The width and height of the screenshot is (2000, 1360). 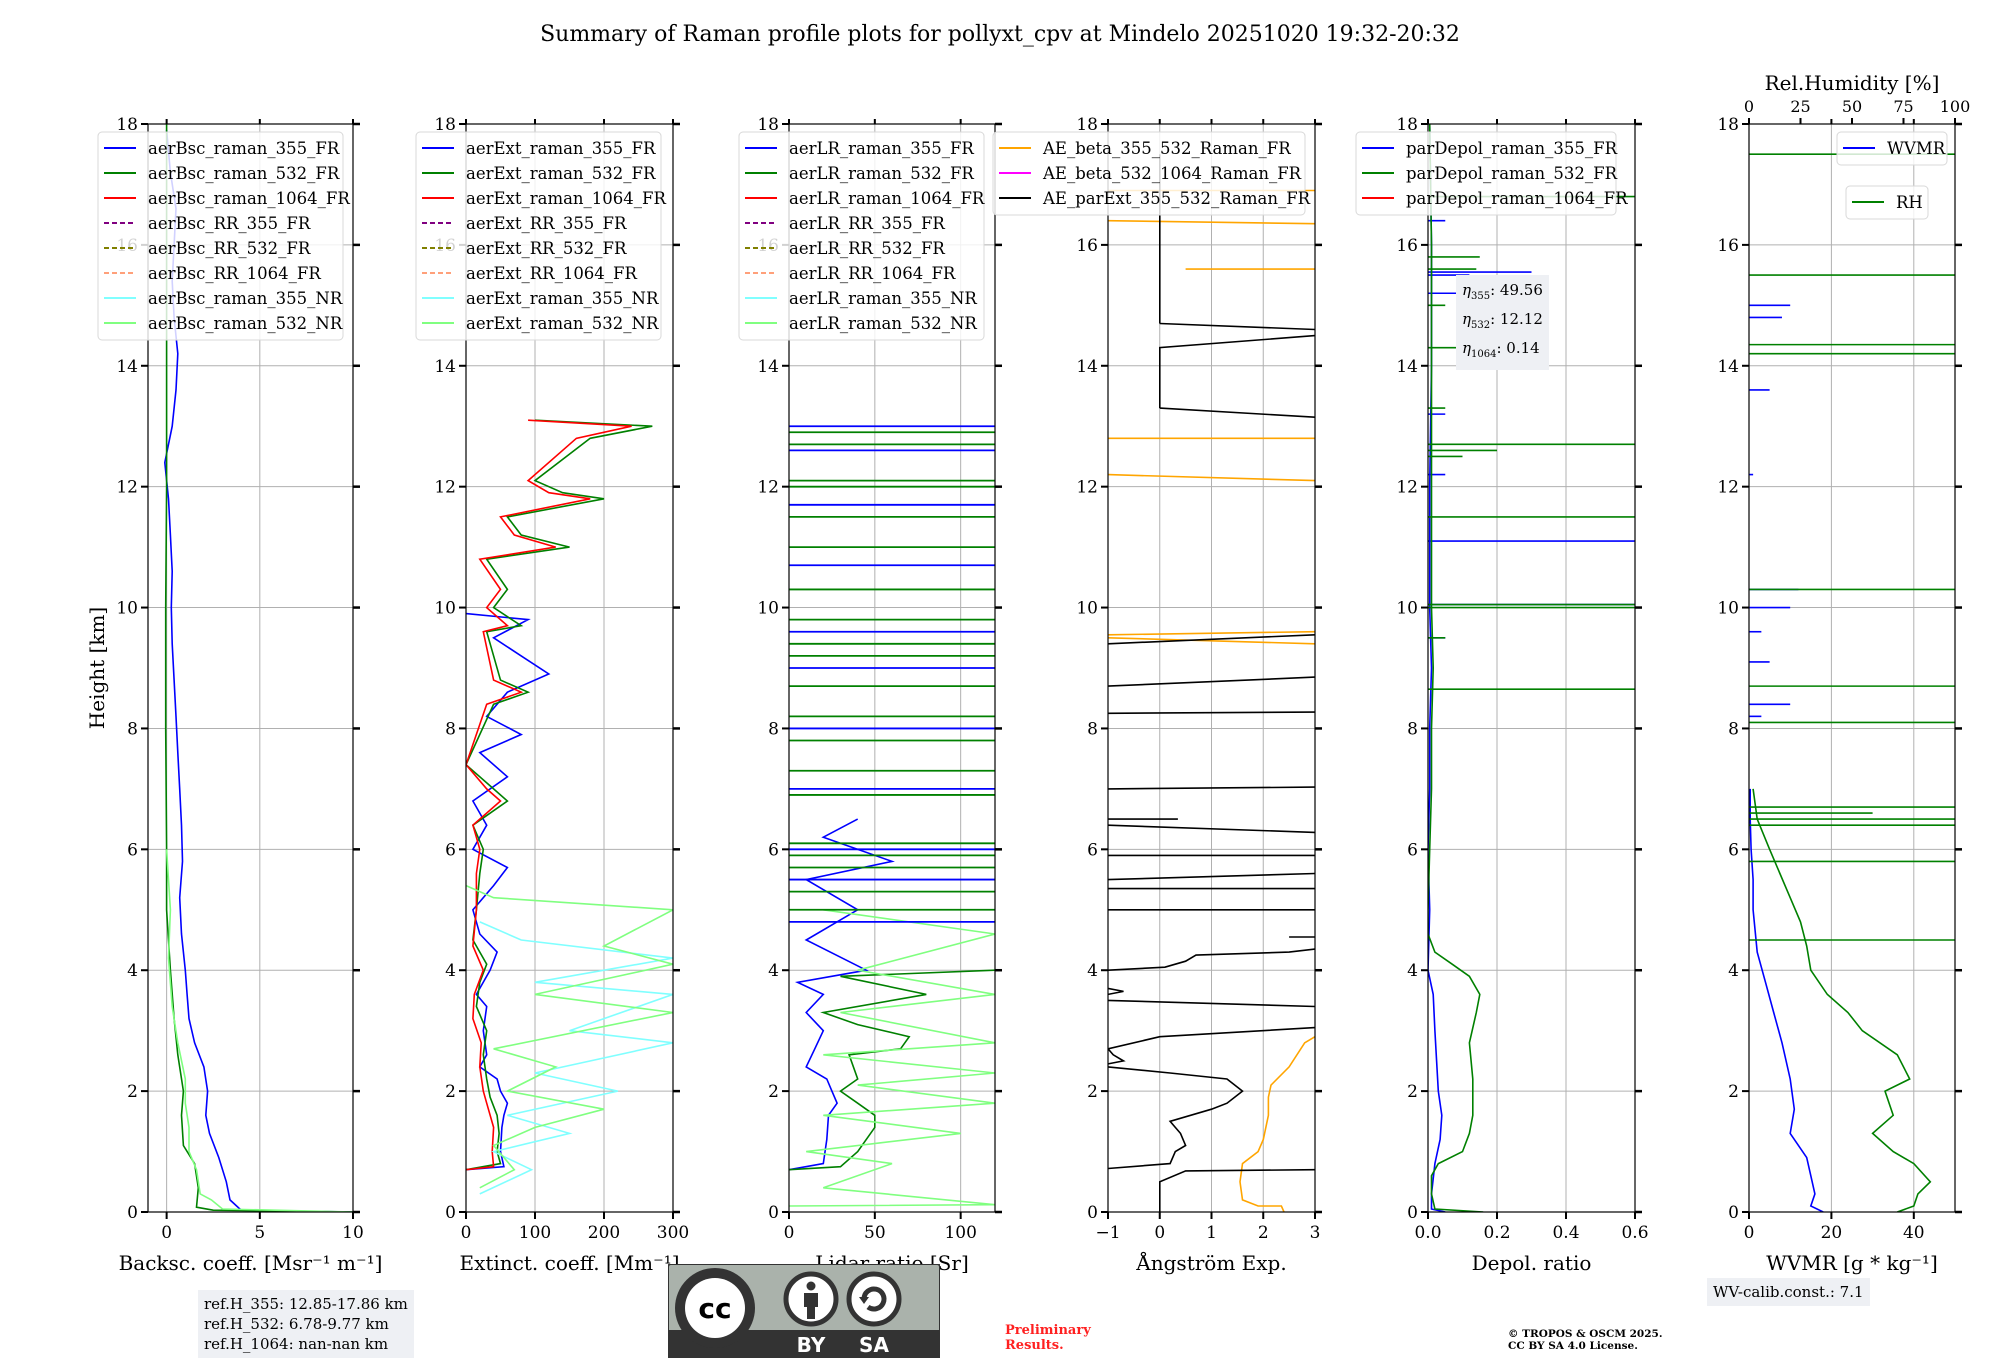 I want to click on x-tick-label: 3, so click(x=1315, y=1233).